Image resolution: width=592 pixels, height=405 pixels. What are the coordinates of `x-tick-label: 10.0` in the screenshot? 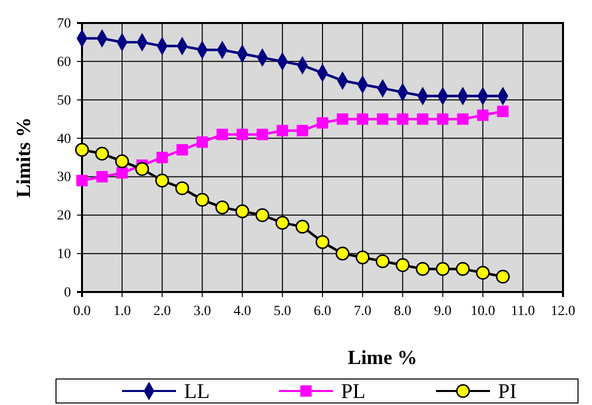 It's located at (483, 311).